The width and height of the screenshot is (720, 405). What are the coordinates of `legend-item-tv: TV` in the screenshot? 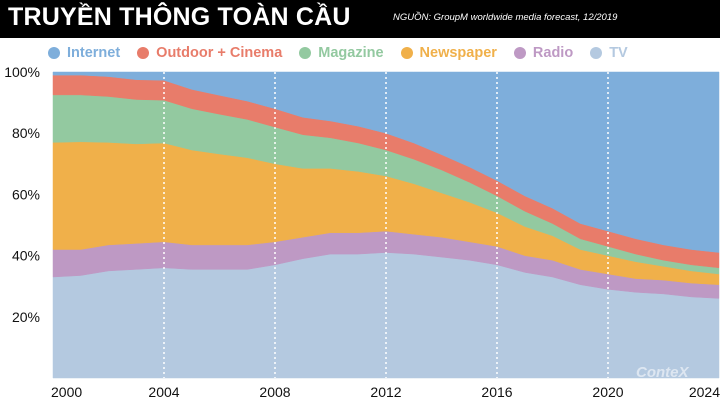 It's located at (609, 53).